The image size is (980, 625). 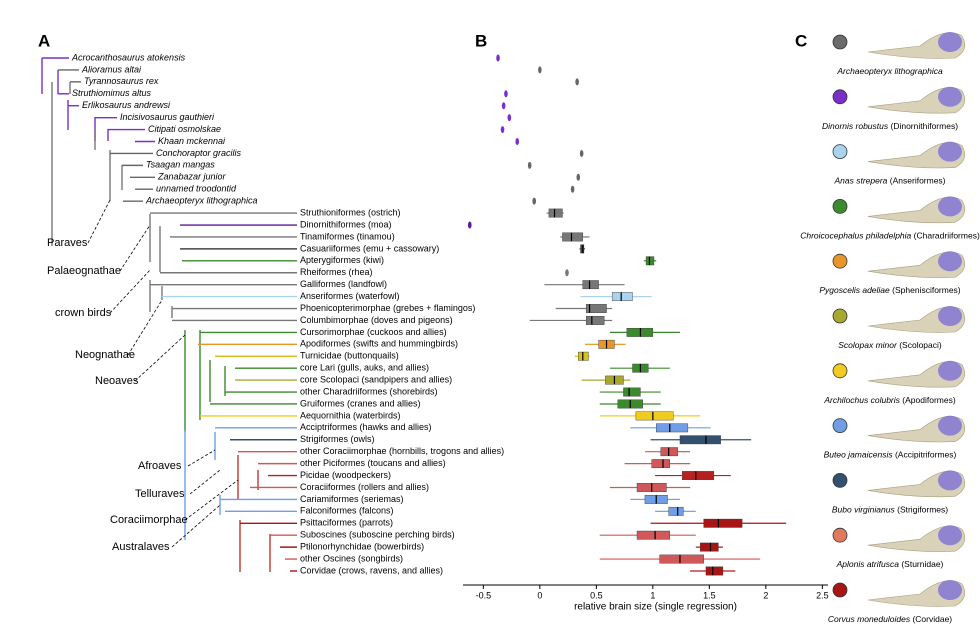 I want to click on species-name: Aplonis atrifusca, so click(x=868, y=564).